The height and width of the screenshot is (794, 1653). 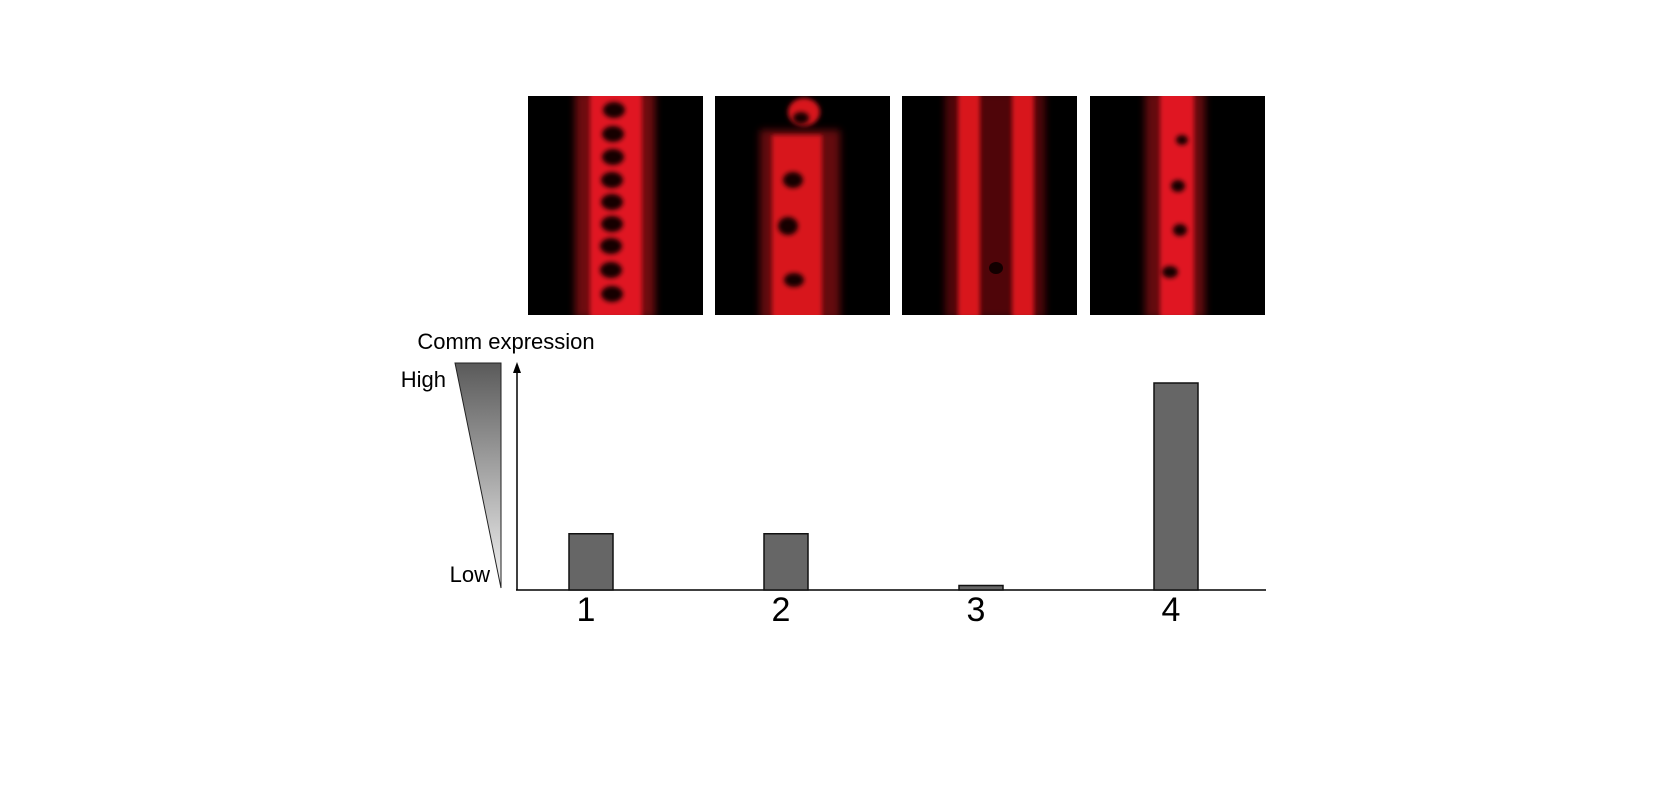 I want to click on x-tick-label: 3, so click(x=976, y=610).